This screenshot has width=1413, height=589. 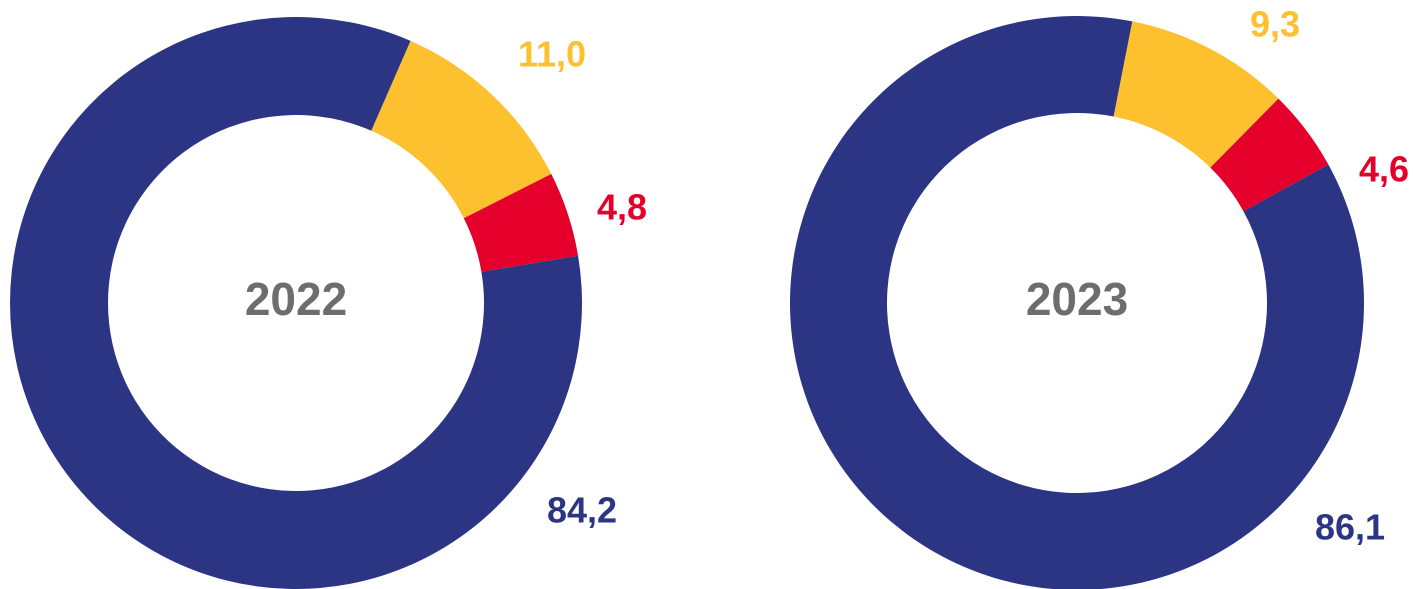 What do you see at coordinates (1384, 169) in the screenshot?
I see `value-label: 4,6` at bounding box center [1384, 169].